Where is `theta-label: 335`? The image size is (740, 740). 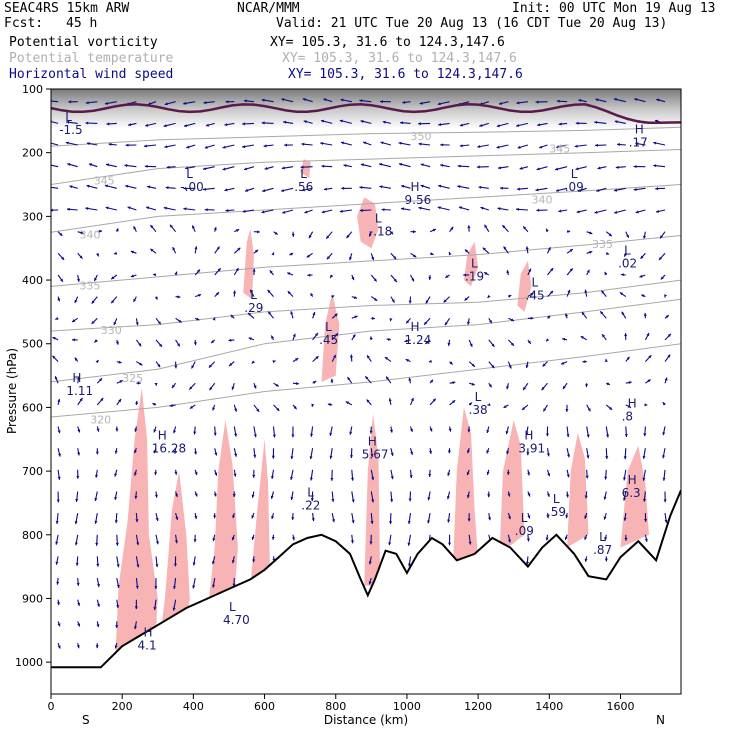
theta-label: 335 is located at coordinates (602, 244).